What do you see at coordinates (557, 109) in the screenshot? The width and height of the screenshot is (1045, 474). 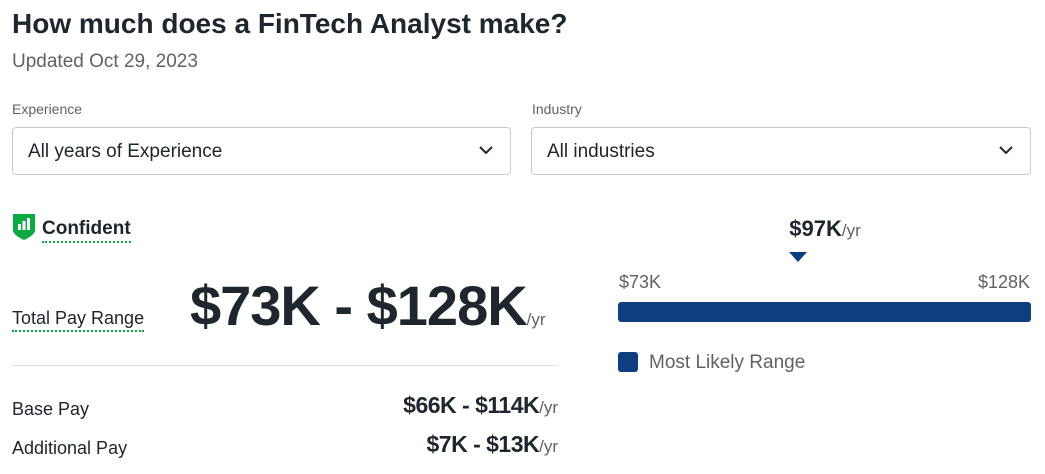 I see `industry-filter-label: Industry` at bounding box center [557, 109].